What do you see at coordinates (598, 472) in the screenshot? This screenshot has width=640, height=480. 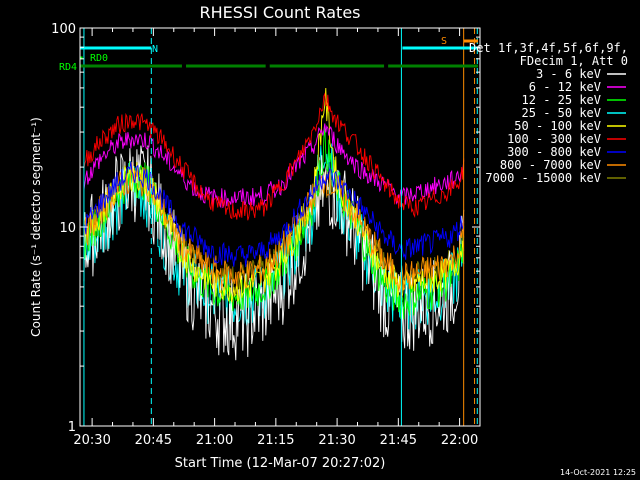 I see `timestamp: 14-Oct-2021 12:25` at bounding box center [598, 472].